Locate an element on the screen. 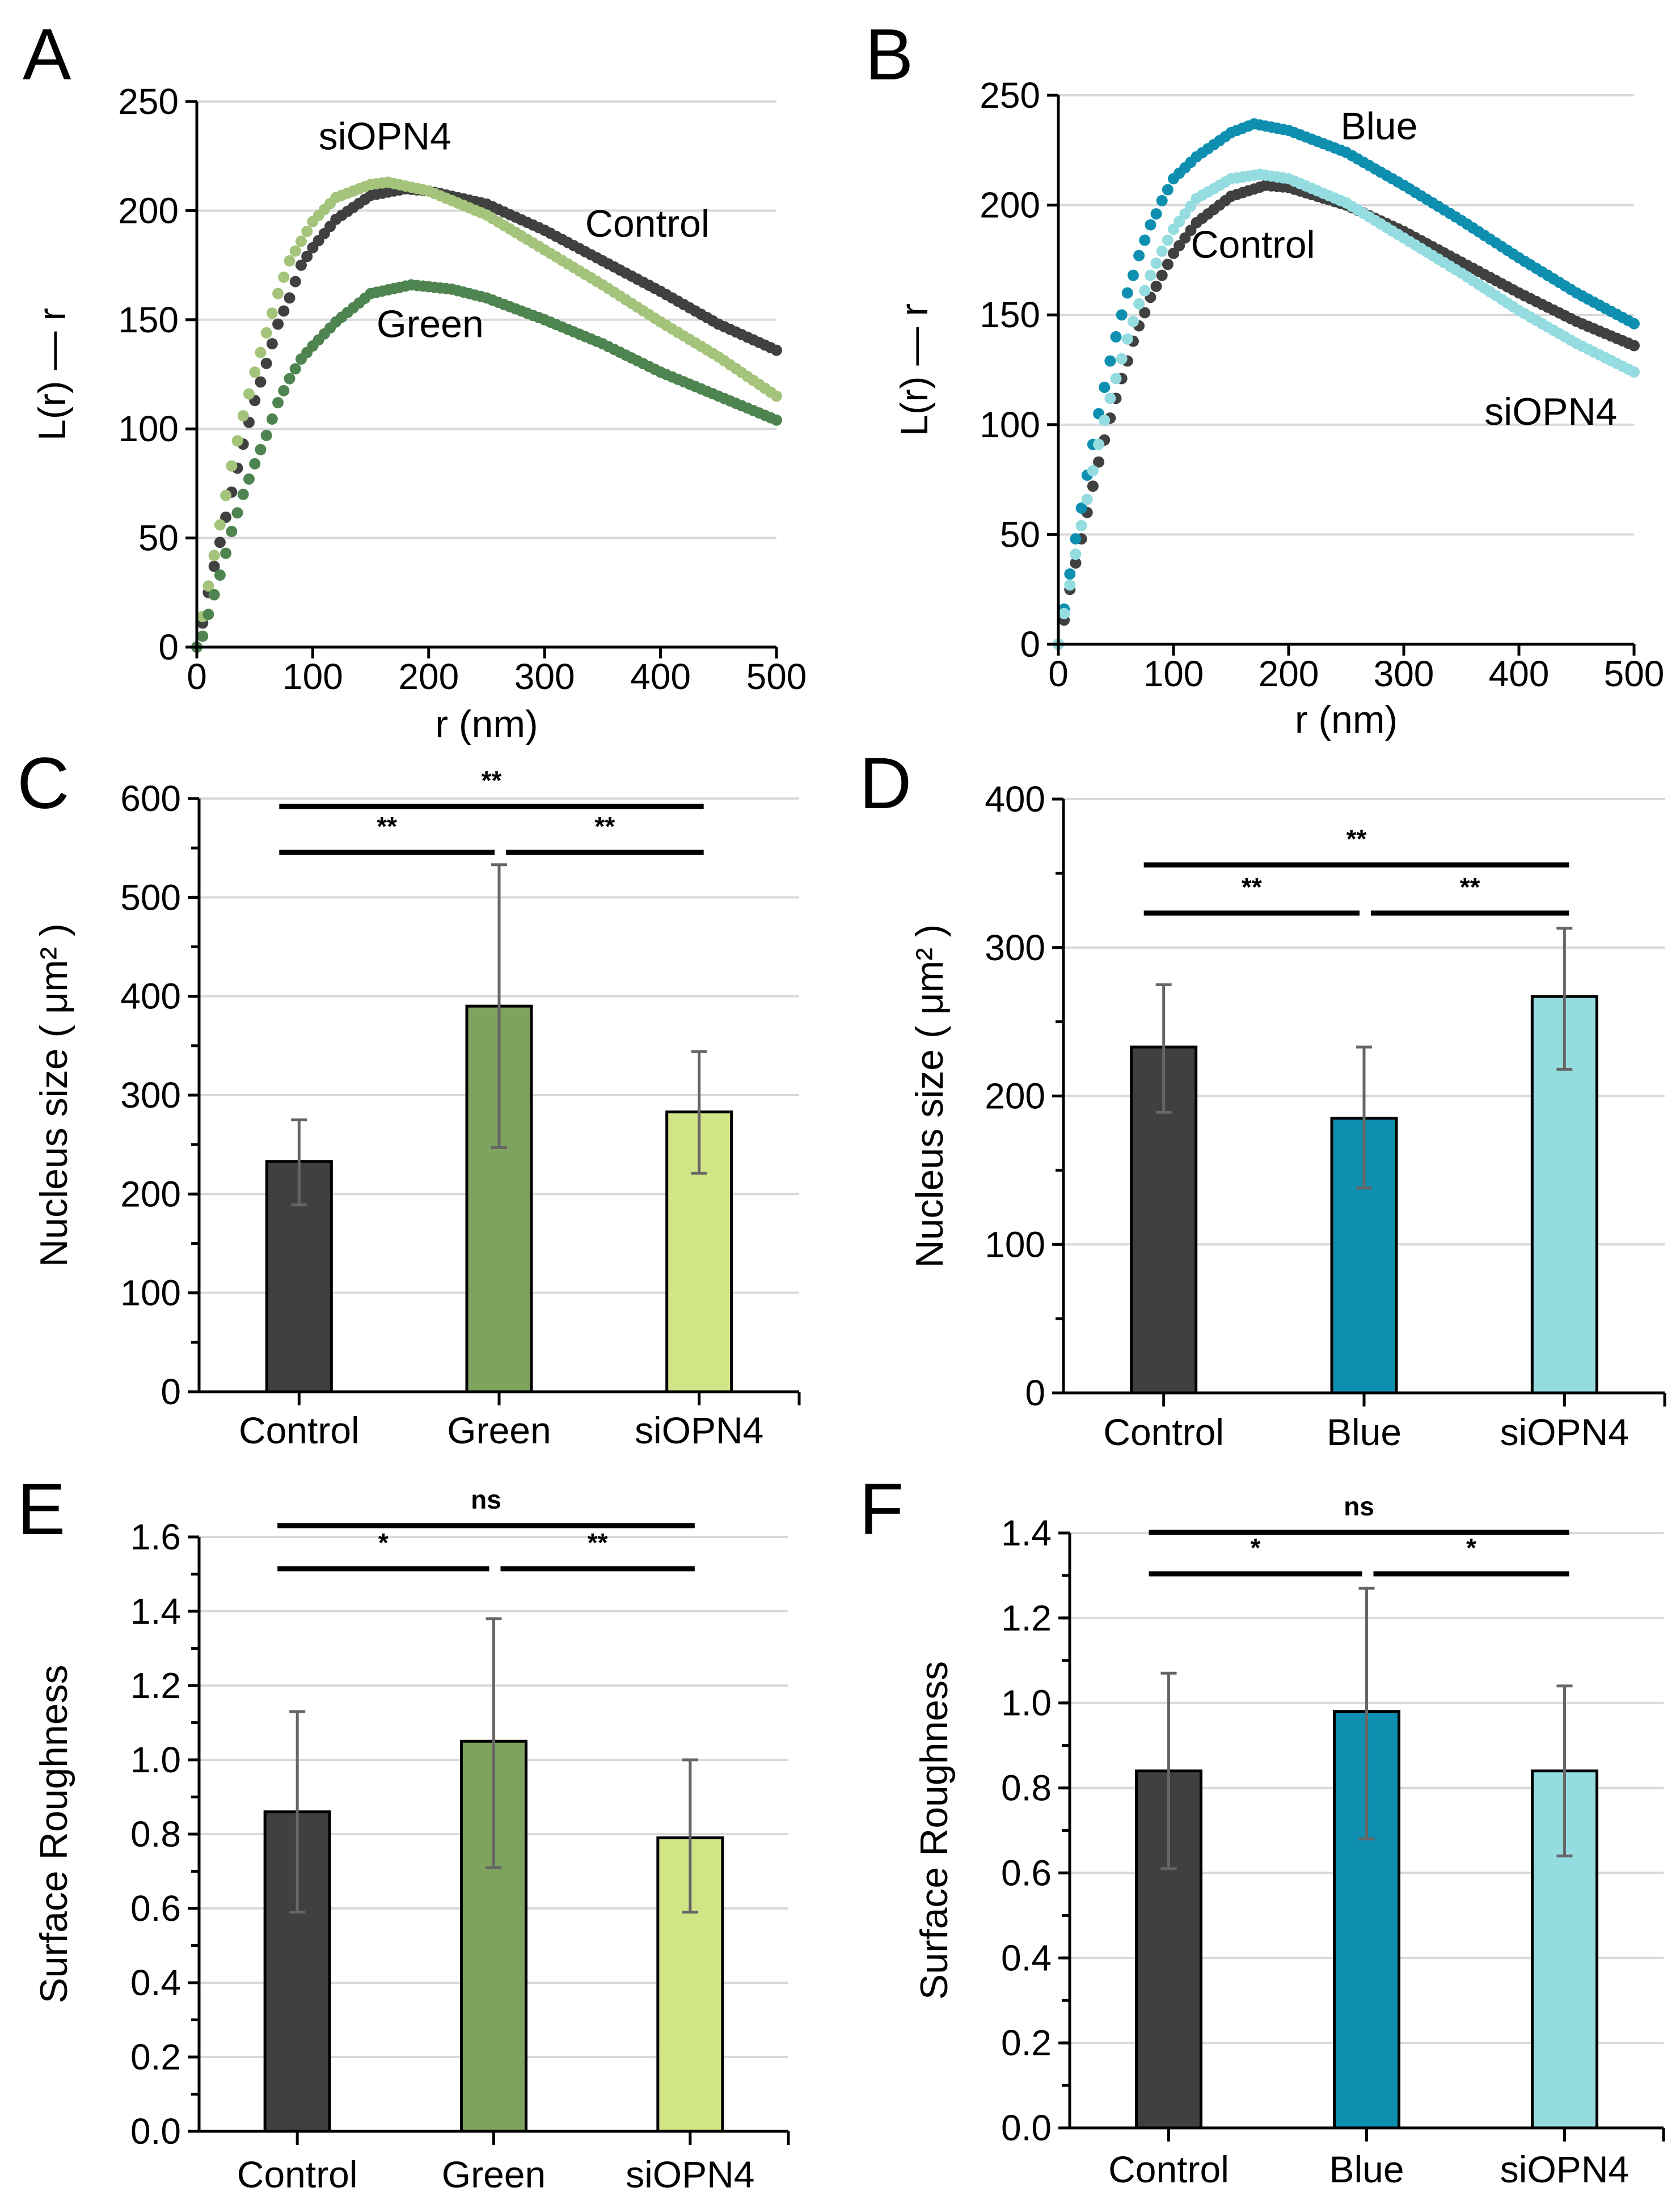 The image size is (1680, 2209). category-label: Blue is located at coordinates (1364, 1432).